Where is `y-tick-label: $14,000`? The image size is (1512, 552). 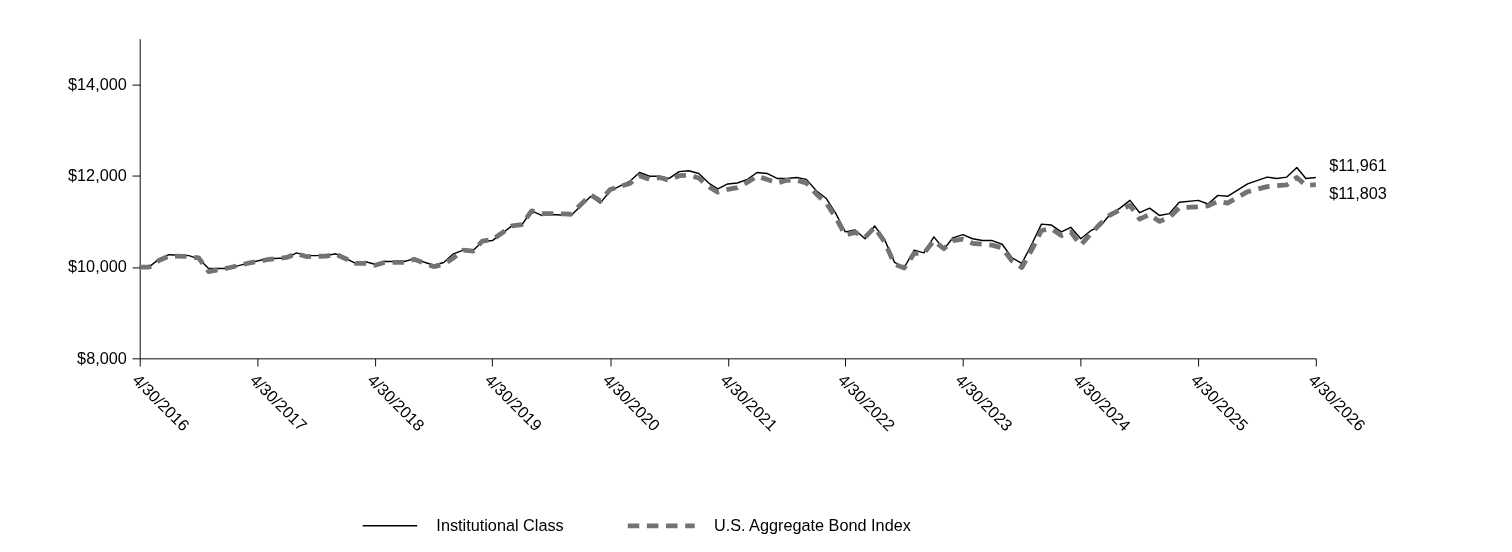 y-tick-label: $14,000 is located at coordinates (97, 83).